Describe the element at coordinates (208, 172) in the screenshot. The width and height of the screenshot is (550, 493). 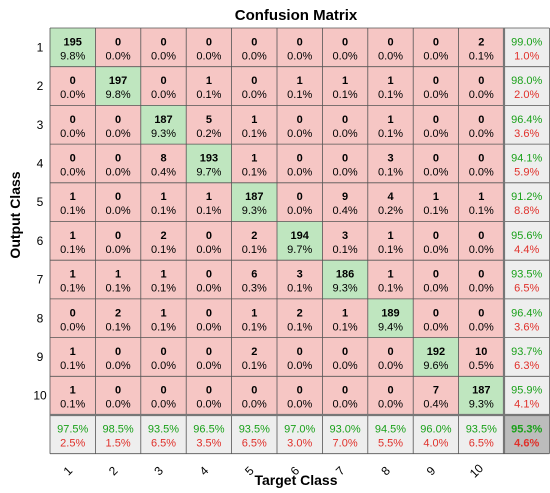
I see `cell-percentage: 9.7%` at that location.